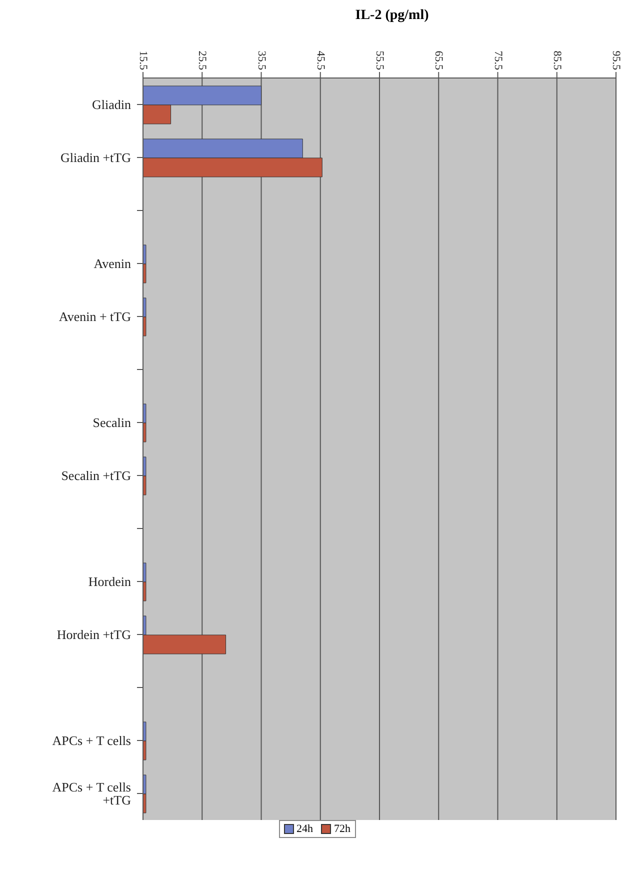  Describe the element at coordinates (113, 264) in the screenshot. I see `y-tick-label: Avenin` at that location.